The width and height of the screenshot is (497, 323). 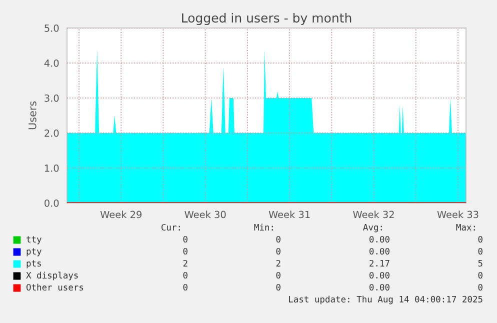 What do you see at coordinates (457, 214) in the screenshot?
I see `x-tick-label: Week 33` at bounding box center [457, 214].